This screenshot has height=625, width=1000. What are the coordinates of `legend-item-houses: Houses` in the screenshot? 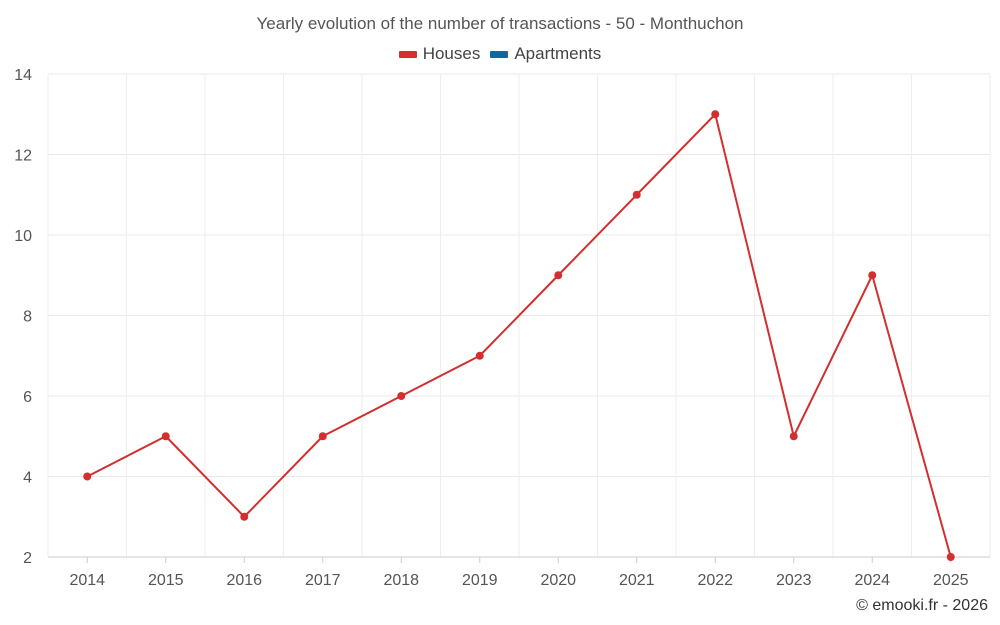 It's located at (439, 54).